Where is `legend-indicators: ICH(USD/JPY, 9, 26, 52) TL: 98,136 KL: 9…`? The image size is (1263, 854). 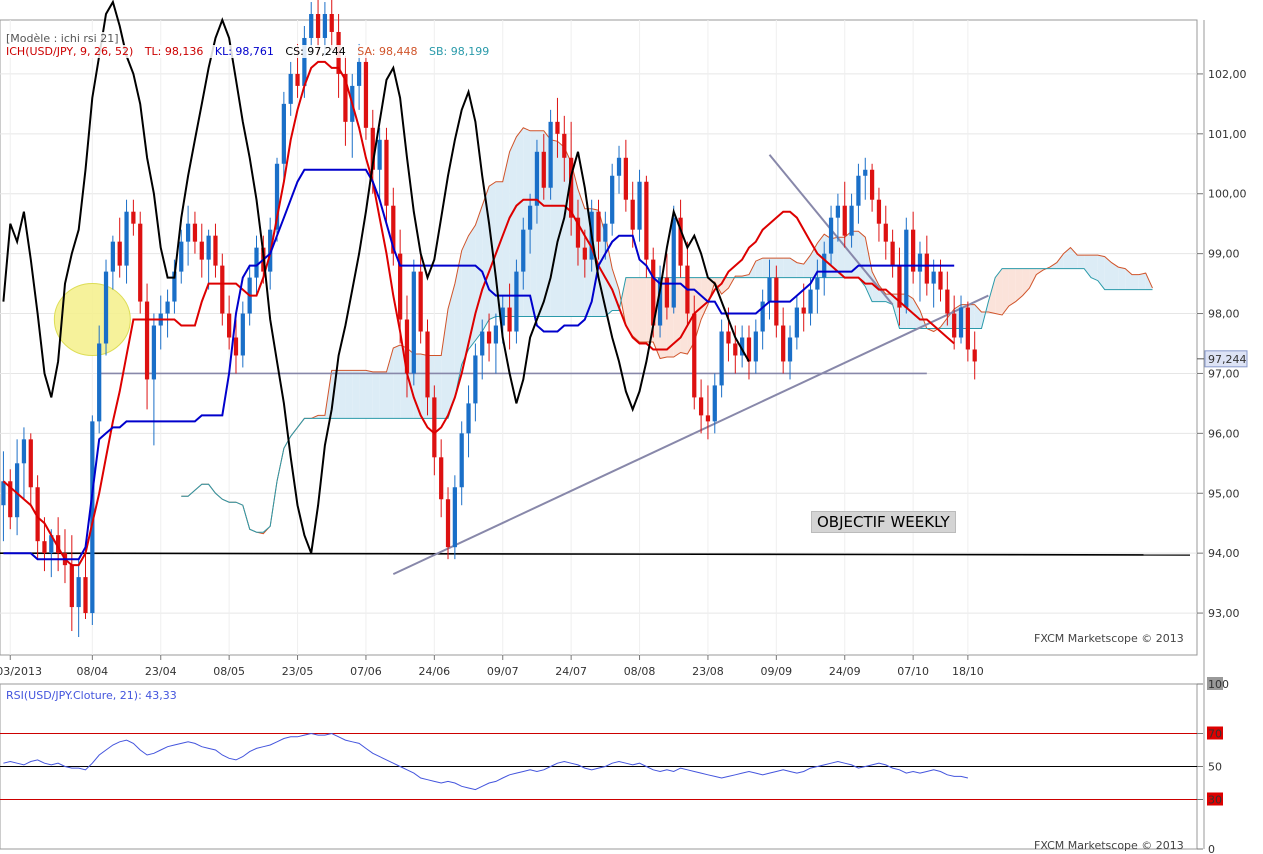 legend-indicators: ICH(USD/JPY, 9, 26, 52) TL: 98,136 KL: 9… is located at coordinates (248, 51).